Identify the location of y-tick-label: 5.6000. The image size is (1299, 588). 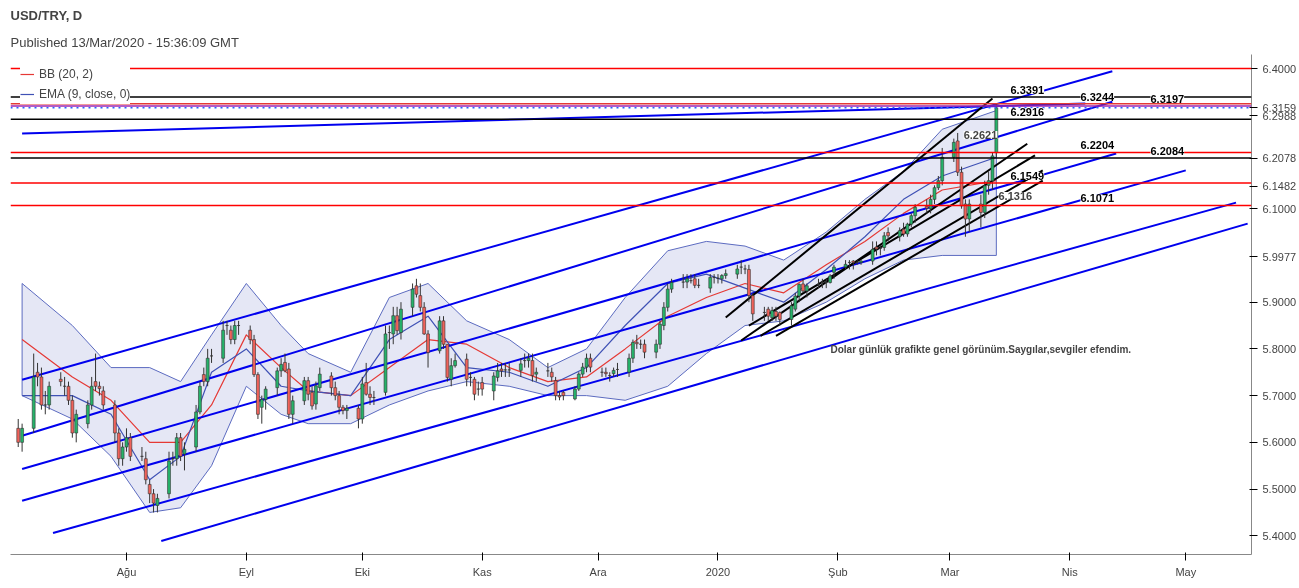
(1279, 442).